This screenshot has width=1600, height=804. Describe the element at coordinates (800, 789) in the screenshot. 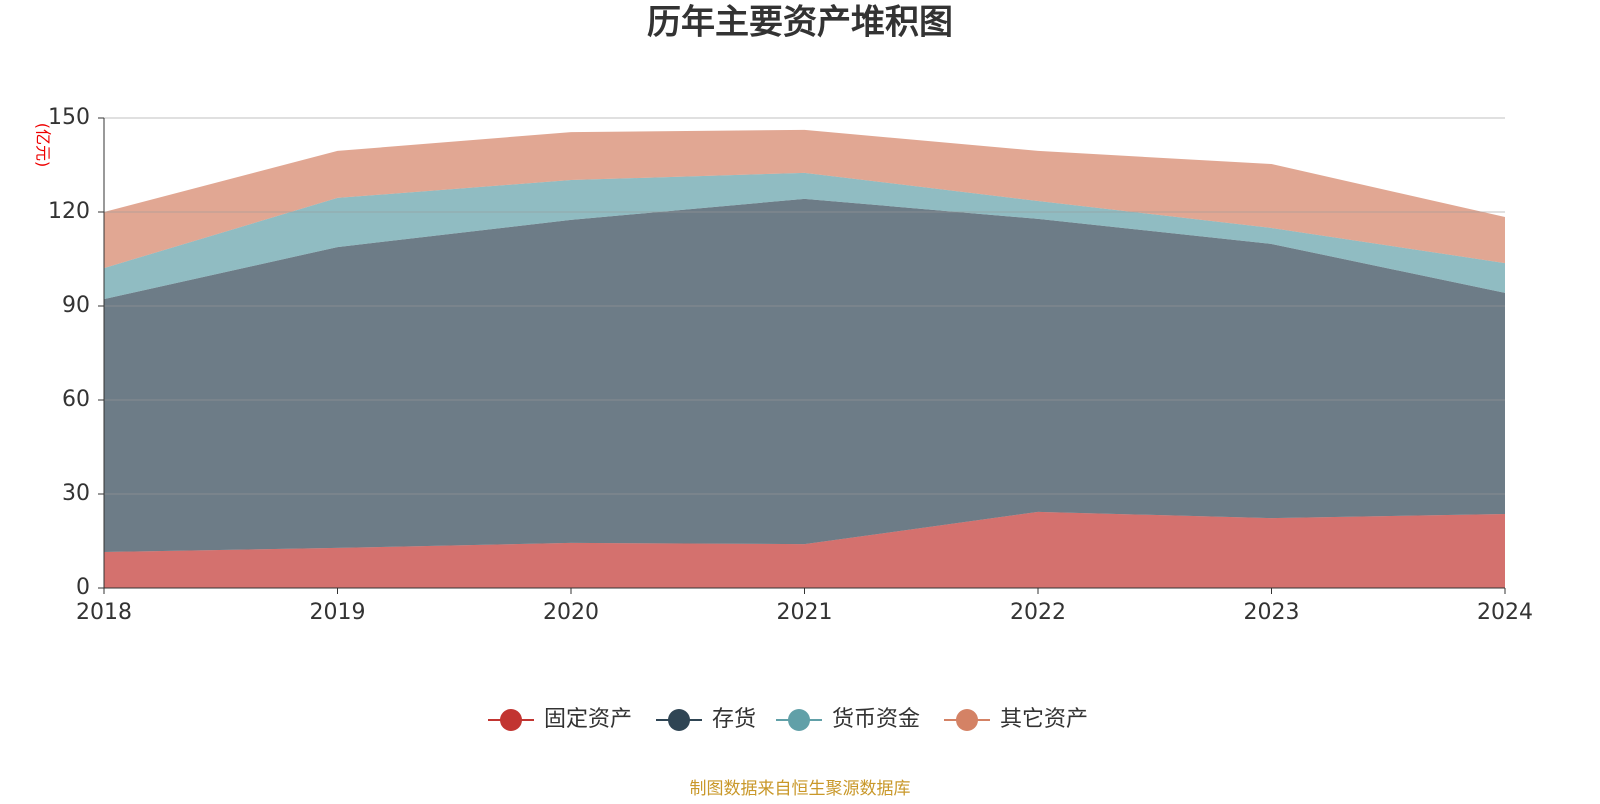

I see `source-note: 制图数据来自恒生聚源数据库` at that location.